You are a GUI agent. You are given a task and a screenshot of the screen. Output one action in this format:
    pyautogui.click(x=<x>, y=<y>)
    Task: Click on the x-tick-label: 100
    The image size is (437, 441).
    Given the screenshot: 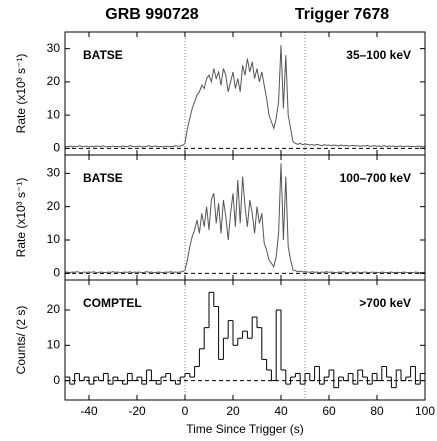 What is the action you would take?
    pyautogui.click(x=425, y=411)
    